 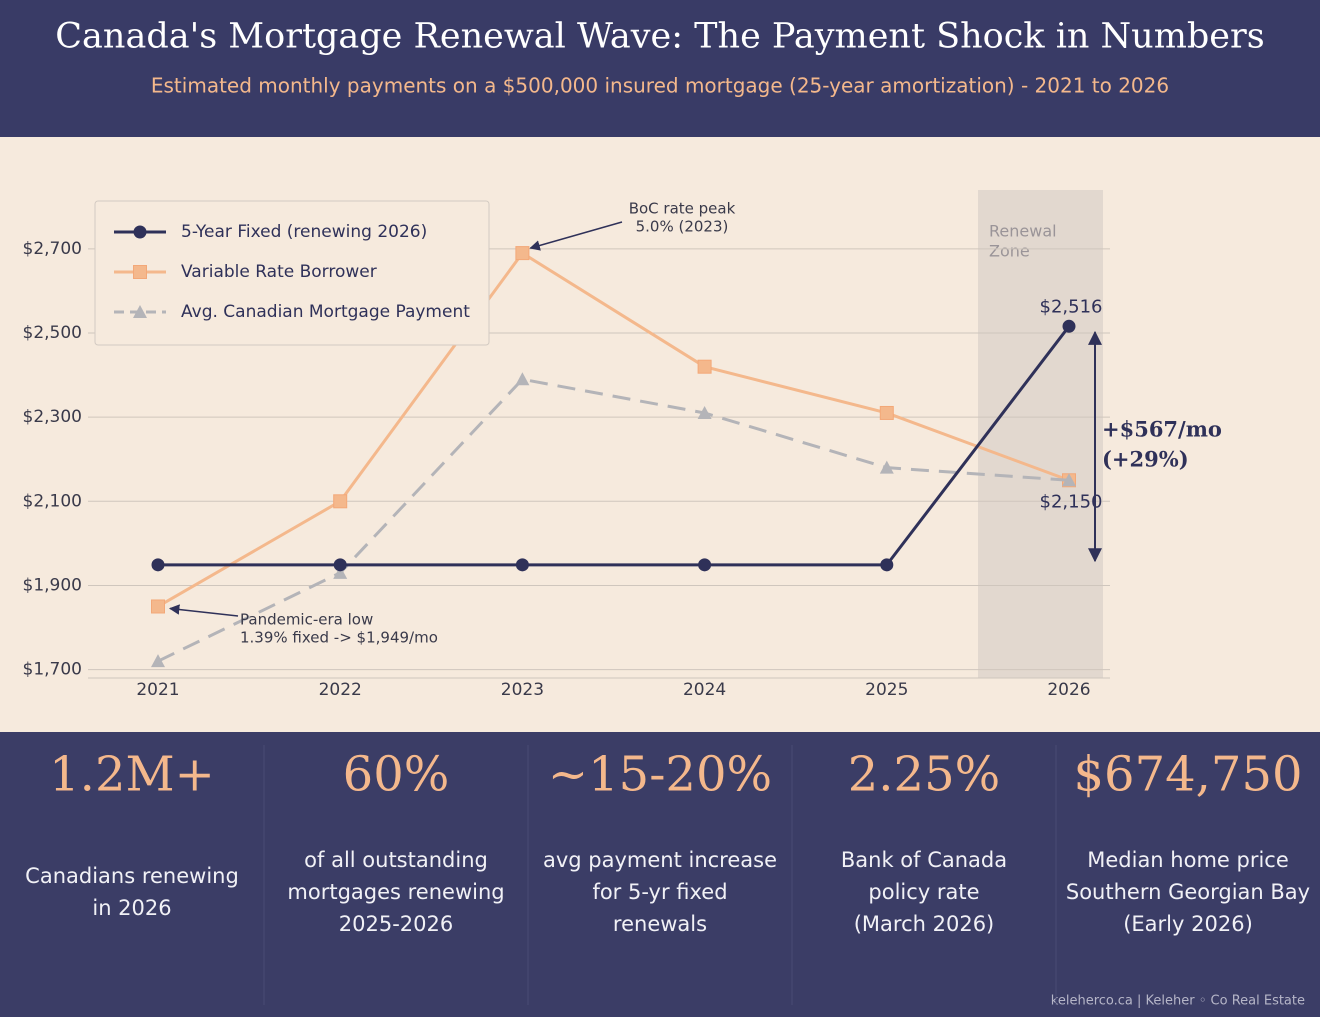 What do you see at coordinates (52, 670) in the screenshot?
I see `y-tick-label: $1,700` at bounding box center [52, 670].